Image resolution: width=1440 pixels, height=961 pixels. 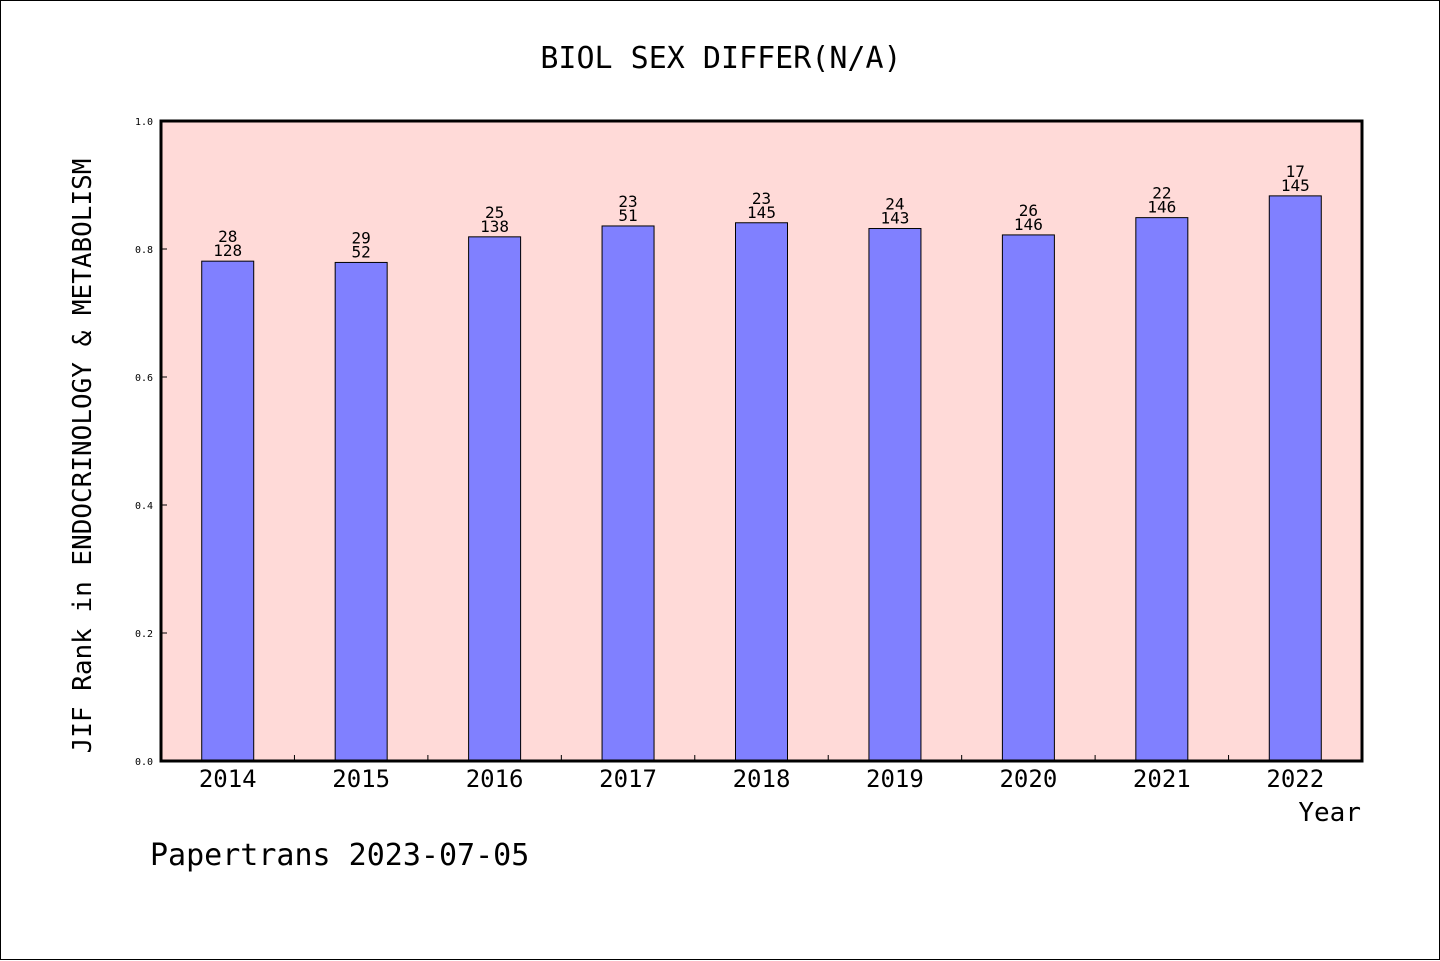 I want to click on y-tick-label: 0.8, so click(x=144, y=250).